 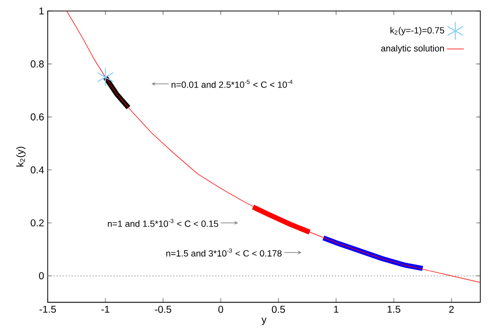 What do you see at coordinates (412, 49) in the screenshot?
I see `legend-label: analytic solution` at bounding box center [412, 49].